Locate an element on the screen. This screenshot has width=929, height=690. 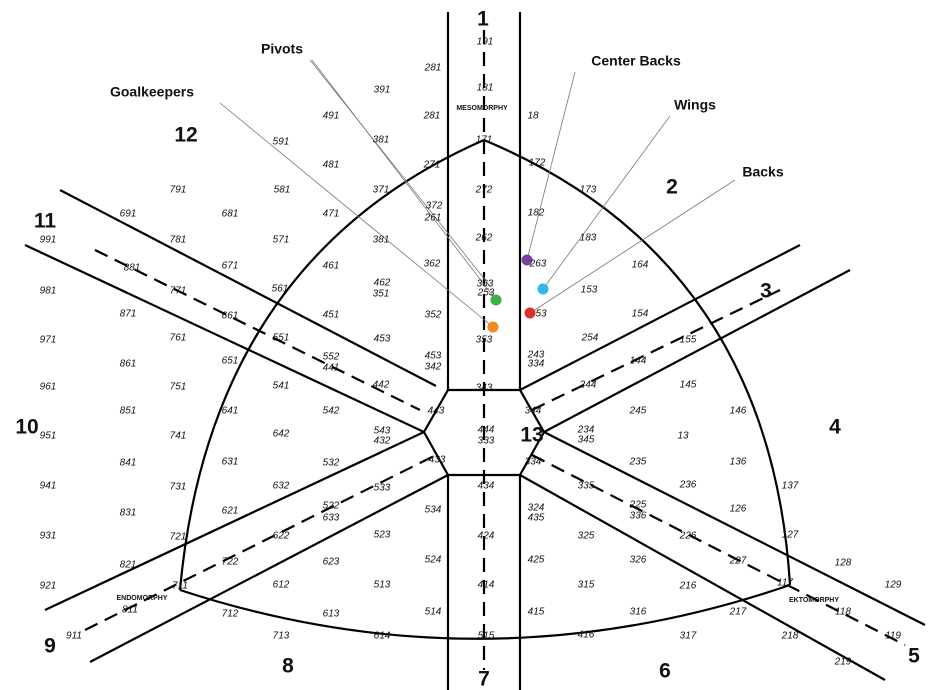
somatotype-code: 117 is located at coordinates (785, 583).